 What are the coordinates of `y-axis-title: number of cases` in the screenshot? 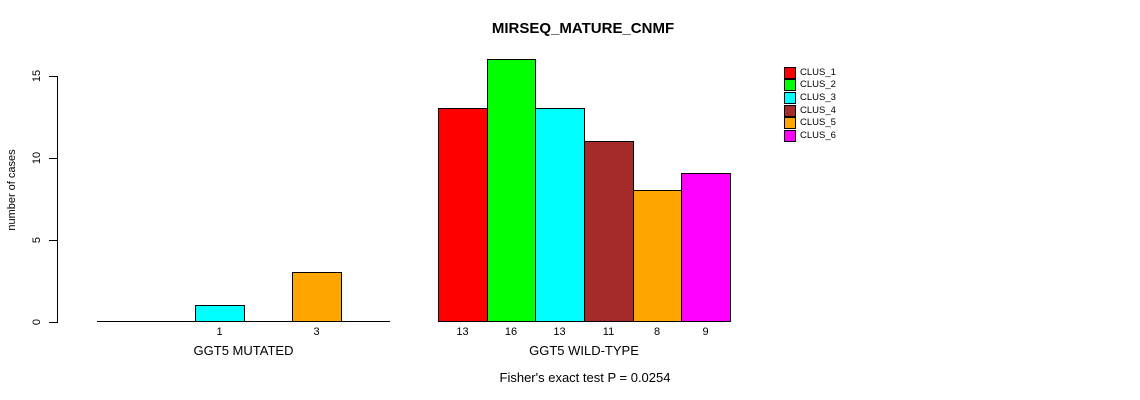 It's located at (12, 190).